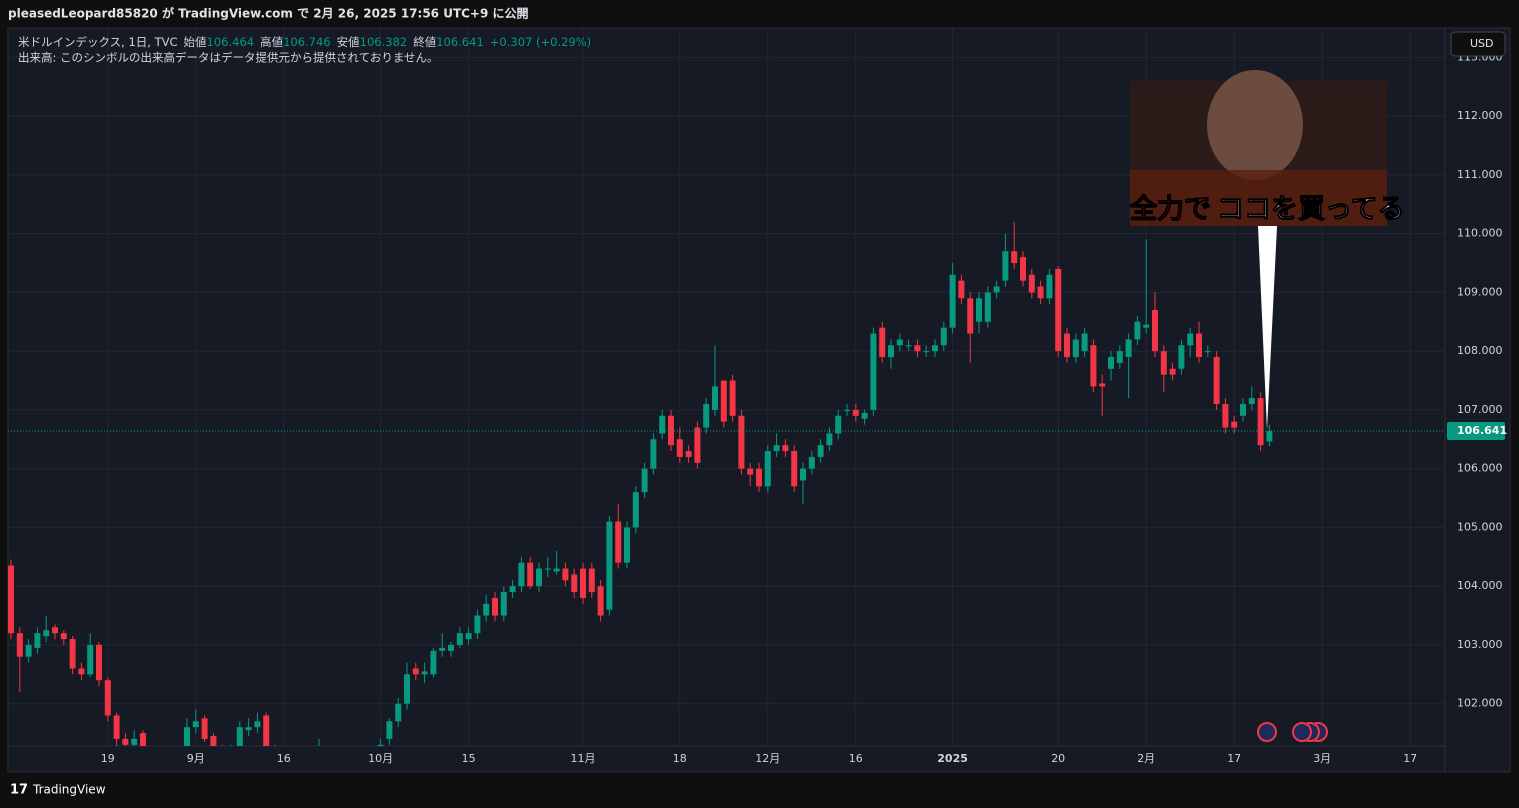 The width and height of the screenshot is (1519, 808). I want to click on annotation-fire, so click(1258, 198).